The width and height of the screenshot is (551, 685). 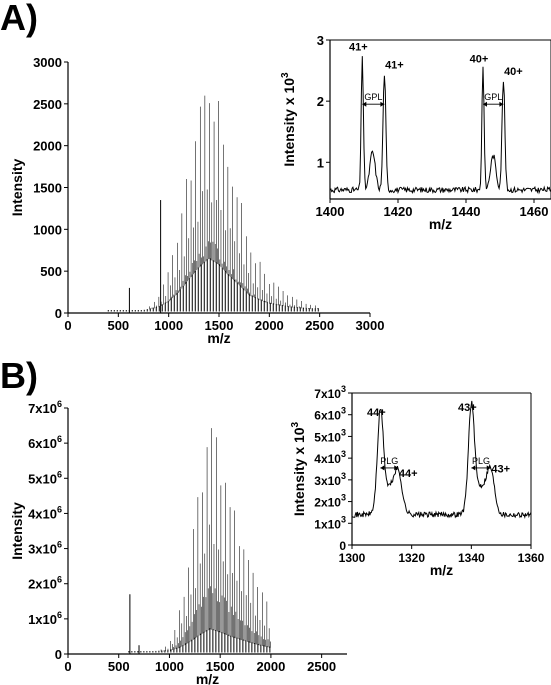 What do you see at coordinates (411, 558) in the screenshot?
I see `x-tick-label: 1320` at bounding box center [411, 558].